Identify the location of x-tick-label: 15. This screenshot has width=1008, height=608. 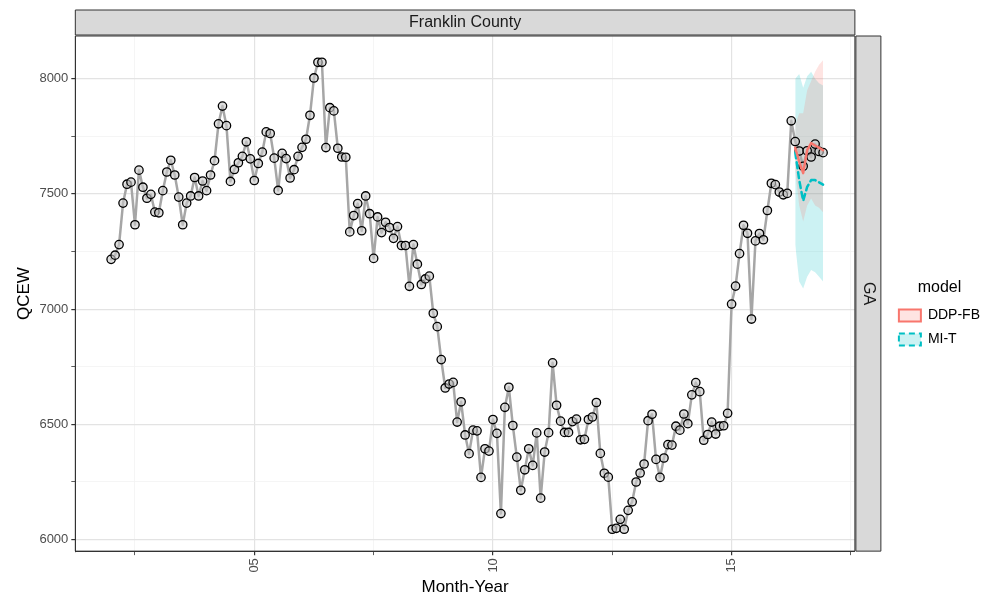
(731, 565).